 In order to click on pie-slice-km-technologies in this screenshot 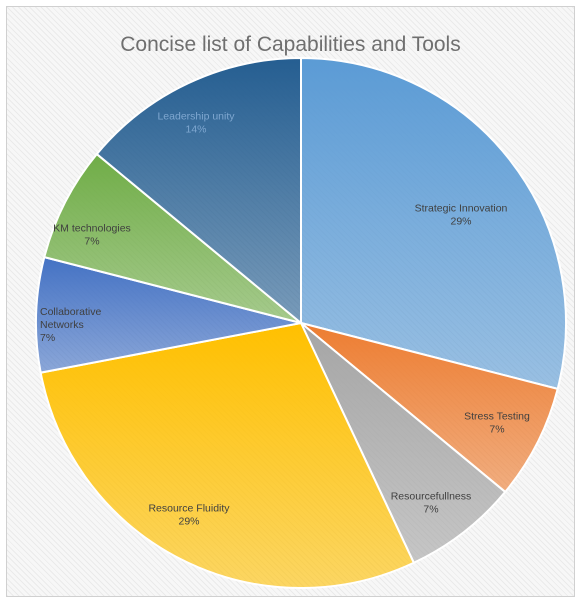, I will do `click(172, 238)`.